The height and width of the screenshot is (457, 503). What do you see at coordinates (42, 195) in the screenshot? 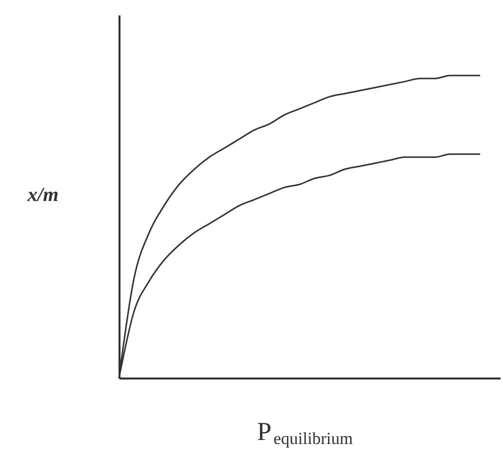
I see `y-axis-title: x/m` at bounding box center [42, 195].